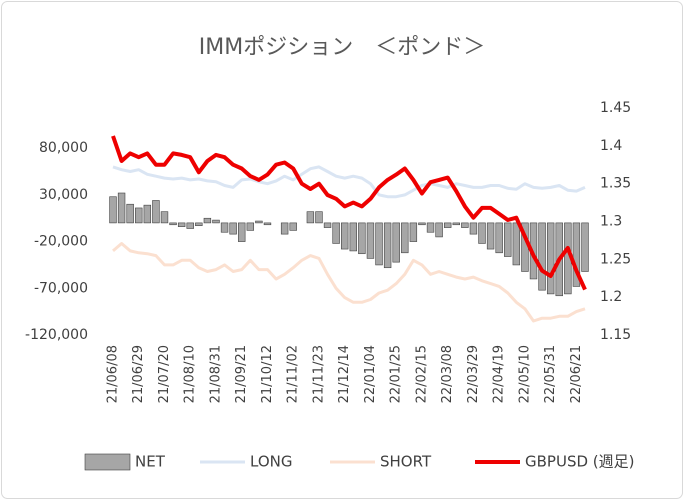 This screenshot has height=501, width=685. I want to click on x-tick-label: 22/01/25, so click(396, 374).